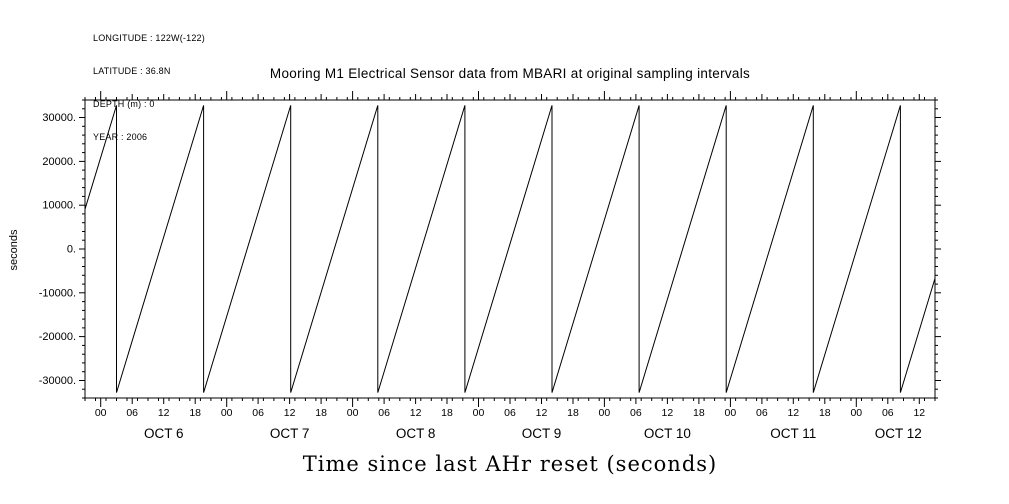  What do you see at coordinates (124, 104) in the screenshot?
I see `meta-depth: DEPTH (m) : 0` at bounding box center [124, 104].